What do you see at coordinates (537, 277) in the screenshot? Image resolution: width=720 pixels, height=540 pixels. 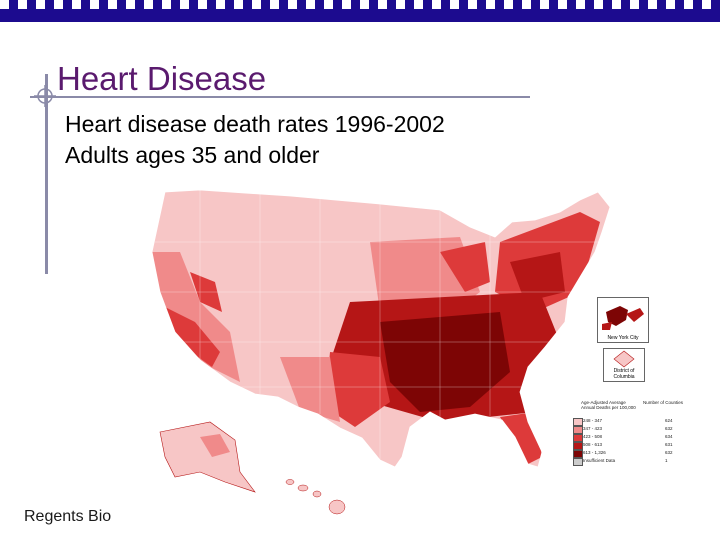 I see `region-appalachia-north` at bounding box center [537, 277].